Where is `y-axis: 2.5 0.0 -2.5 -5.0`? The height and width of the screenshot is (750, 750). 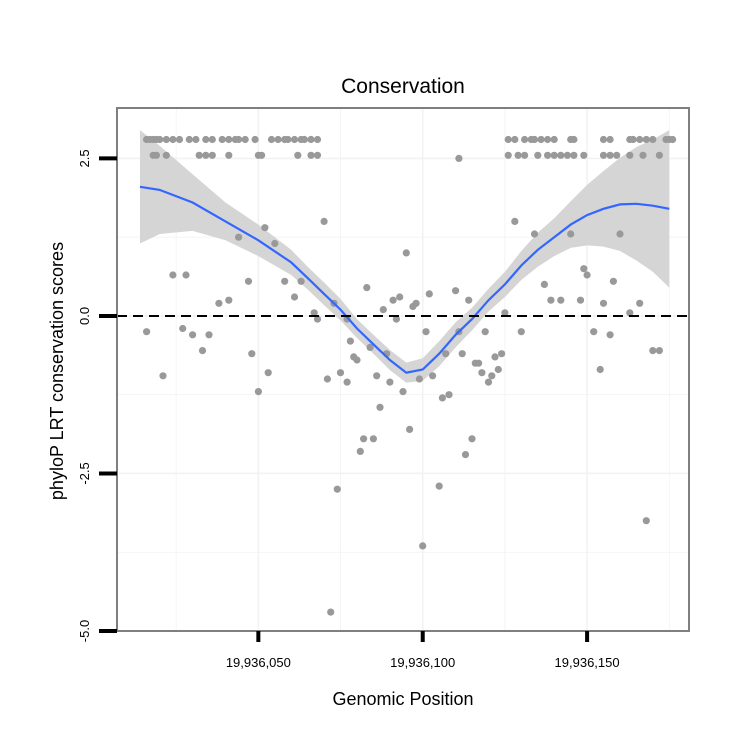
y-axis: 2.5 0.0 -2.5 -5.0 is located at coordinates (97, 395).